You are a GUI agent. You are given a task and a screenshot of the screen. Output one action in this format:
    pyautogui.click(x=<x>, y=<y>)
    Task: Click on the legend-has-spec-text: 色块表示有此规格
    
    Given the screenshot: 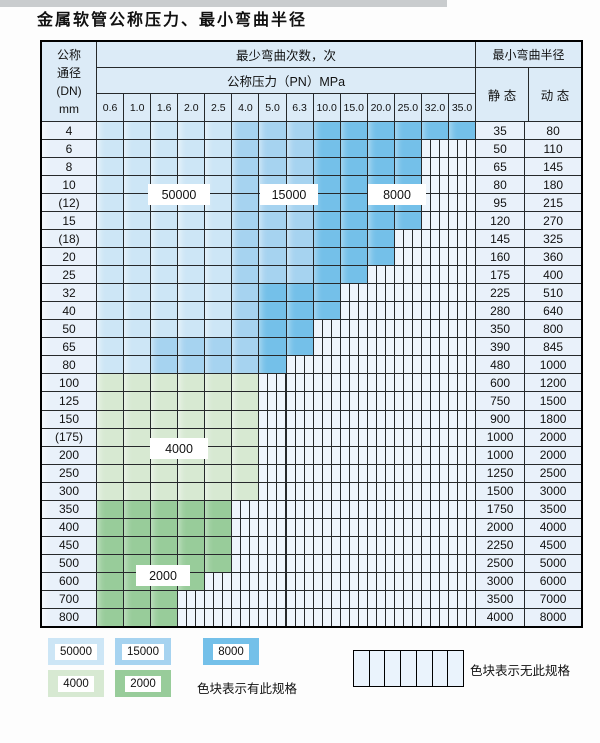 What is the action you would take?
    pyautogui.click(x=247, y=689)
    